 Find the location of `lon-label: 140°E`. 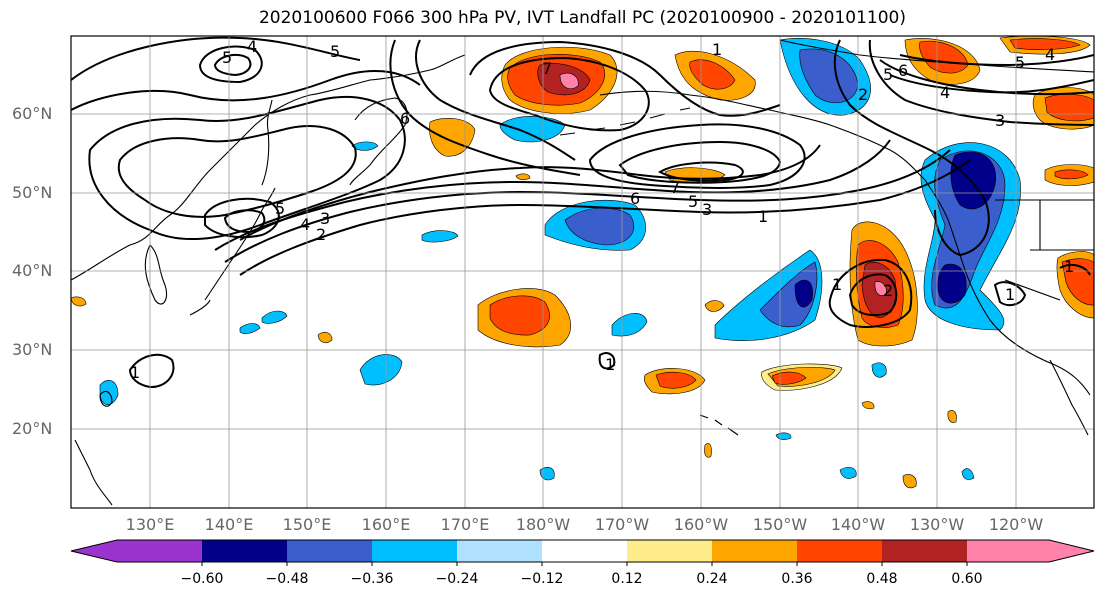

lon-label: 140°E is located at coordinates (229, 524).